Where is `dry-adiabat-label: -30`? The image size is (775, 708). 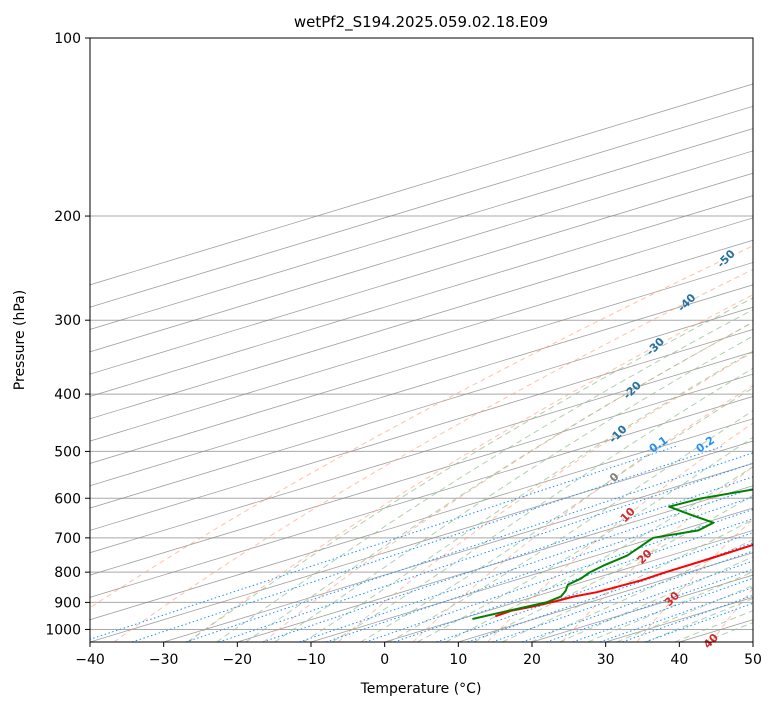
dry-adiabat-label: -30 is located at coordinates (655, 346).